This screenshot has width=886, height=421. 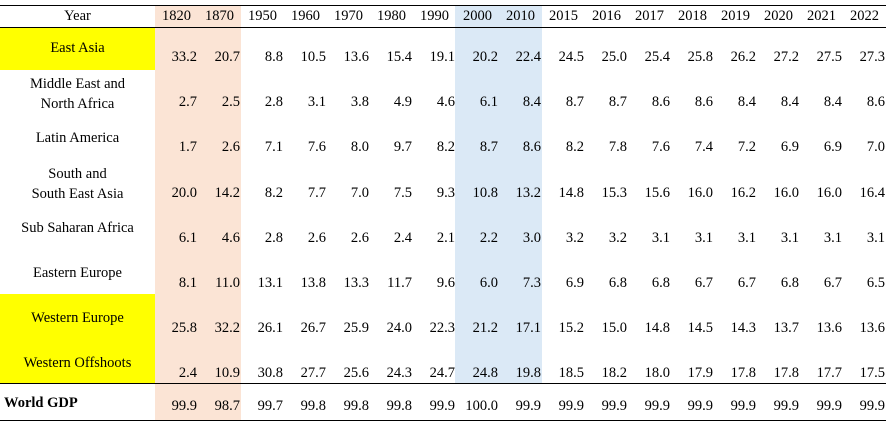 I want to click on region-label: Latin America, so click(x=77, y=138).